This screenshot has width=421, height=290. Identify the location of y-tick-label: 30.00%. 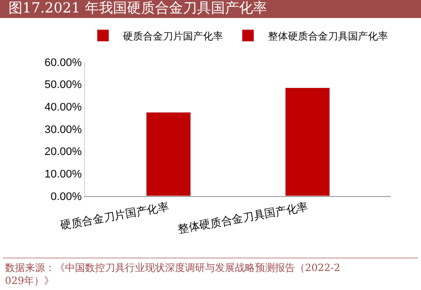
(63, 130).